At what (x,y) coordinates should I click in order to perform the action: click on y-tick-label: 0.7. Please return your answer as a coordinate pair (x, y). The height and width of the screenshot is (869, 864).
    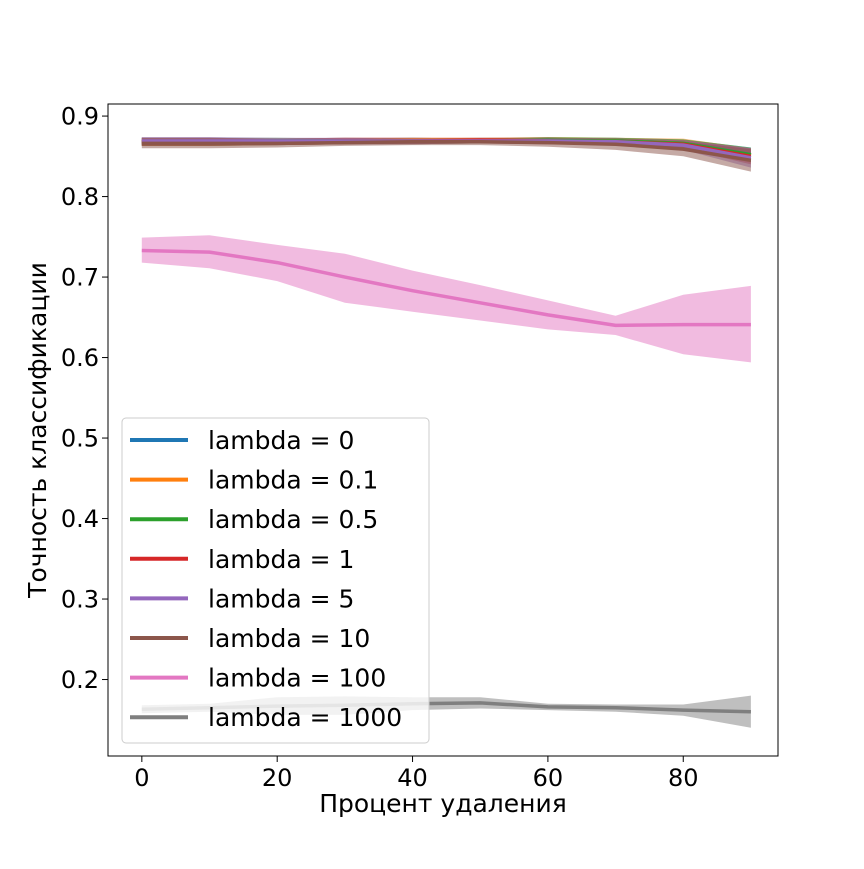
    Looking at the image, I should click on (80, 278).